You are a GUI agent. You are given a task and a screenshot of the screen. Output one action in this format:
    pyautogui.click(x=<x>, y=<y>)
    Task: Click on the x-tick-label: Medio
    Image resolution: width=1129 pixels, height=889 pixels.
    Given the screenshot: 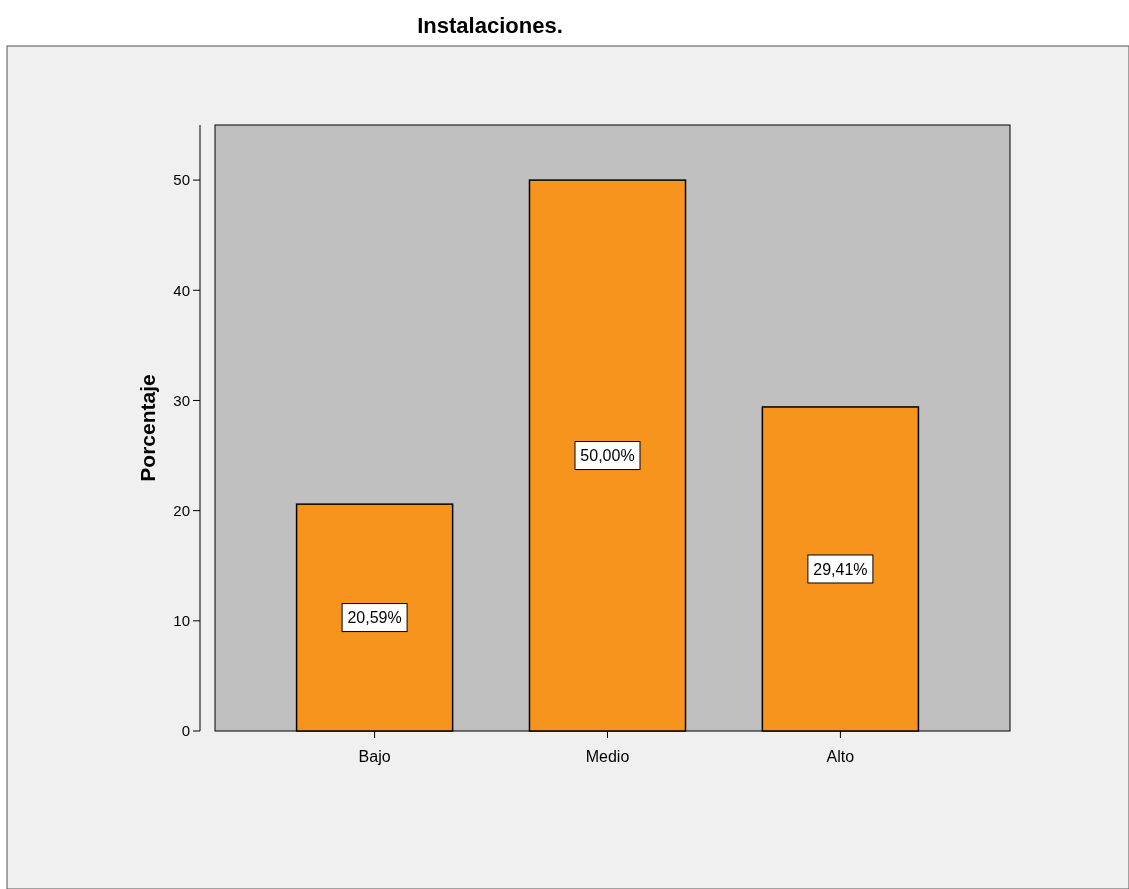 What is the action you would take?
    pyautogui.click(x=607, y=756)
    